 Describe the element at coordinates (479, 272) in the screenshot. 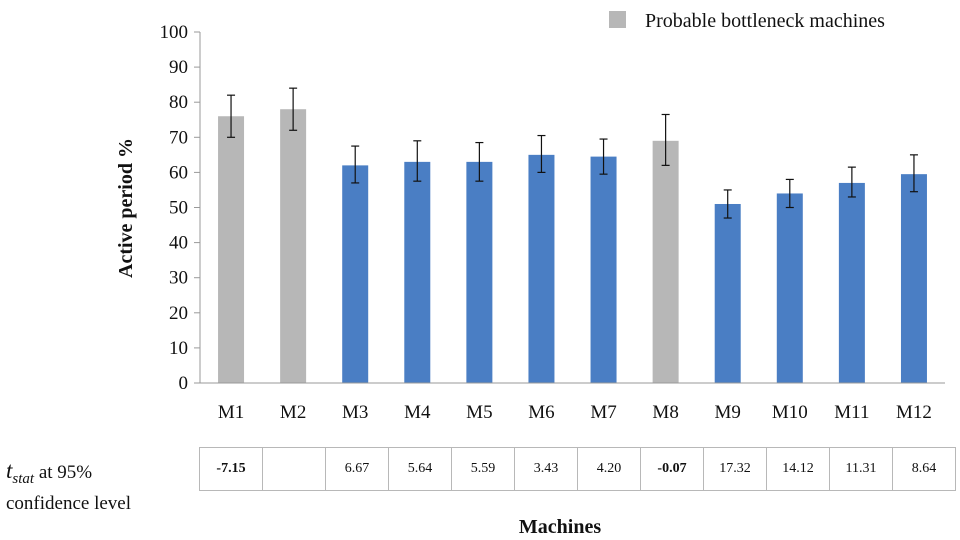

I see `bar-m5` at that location.